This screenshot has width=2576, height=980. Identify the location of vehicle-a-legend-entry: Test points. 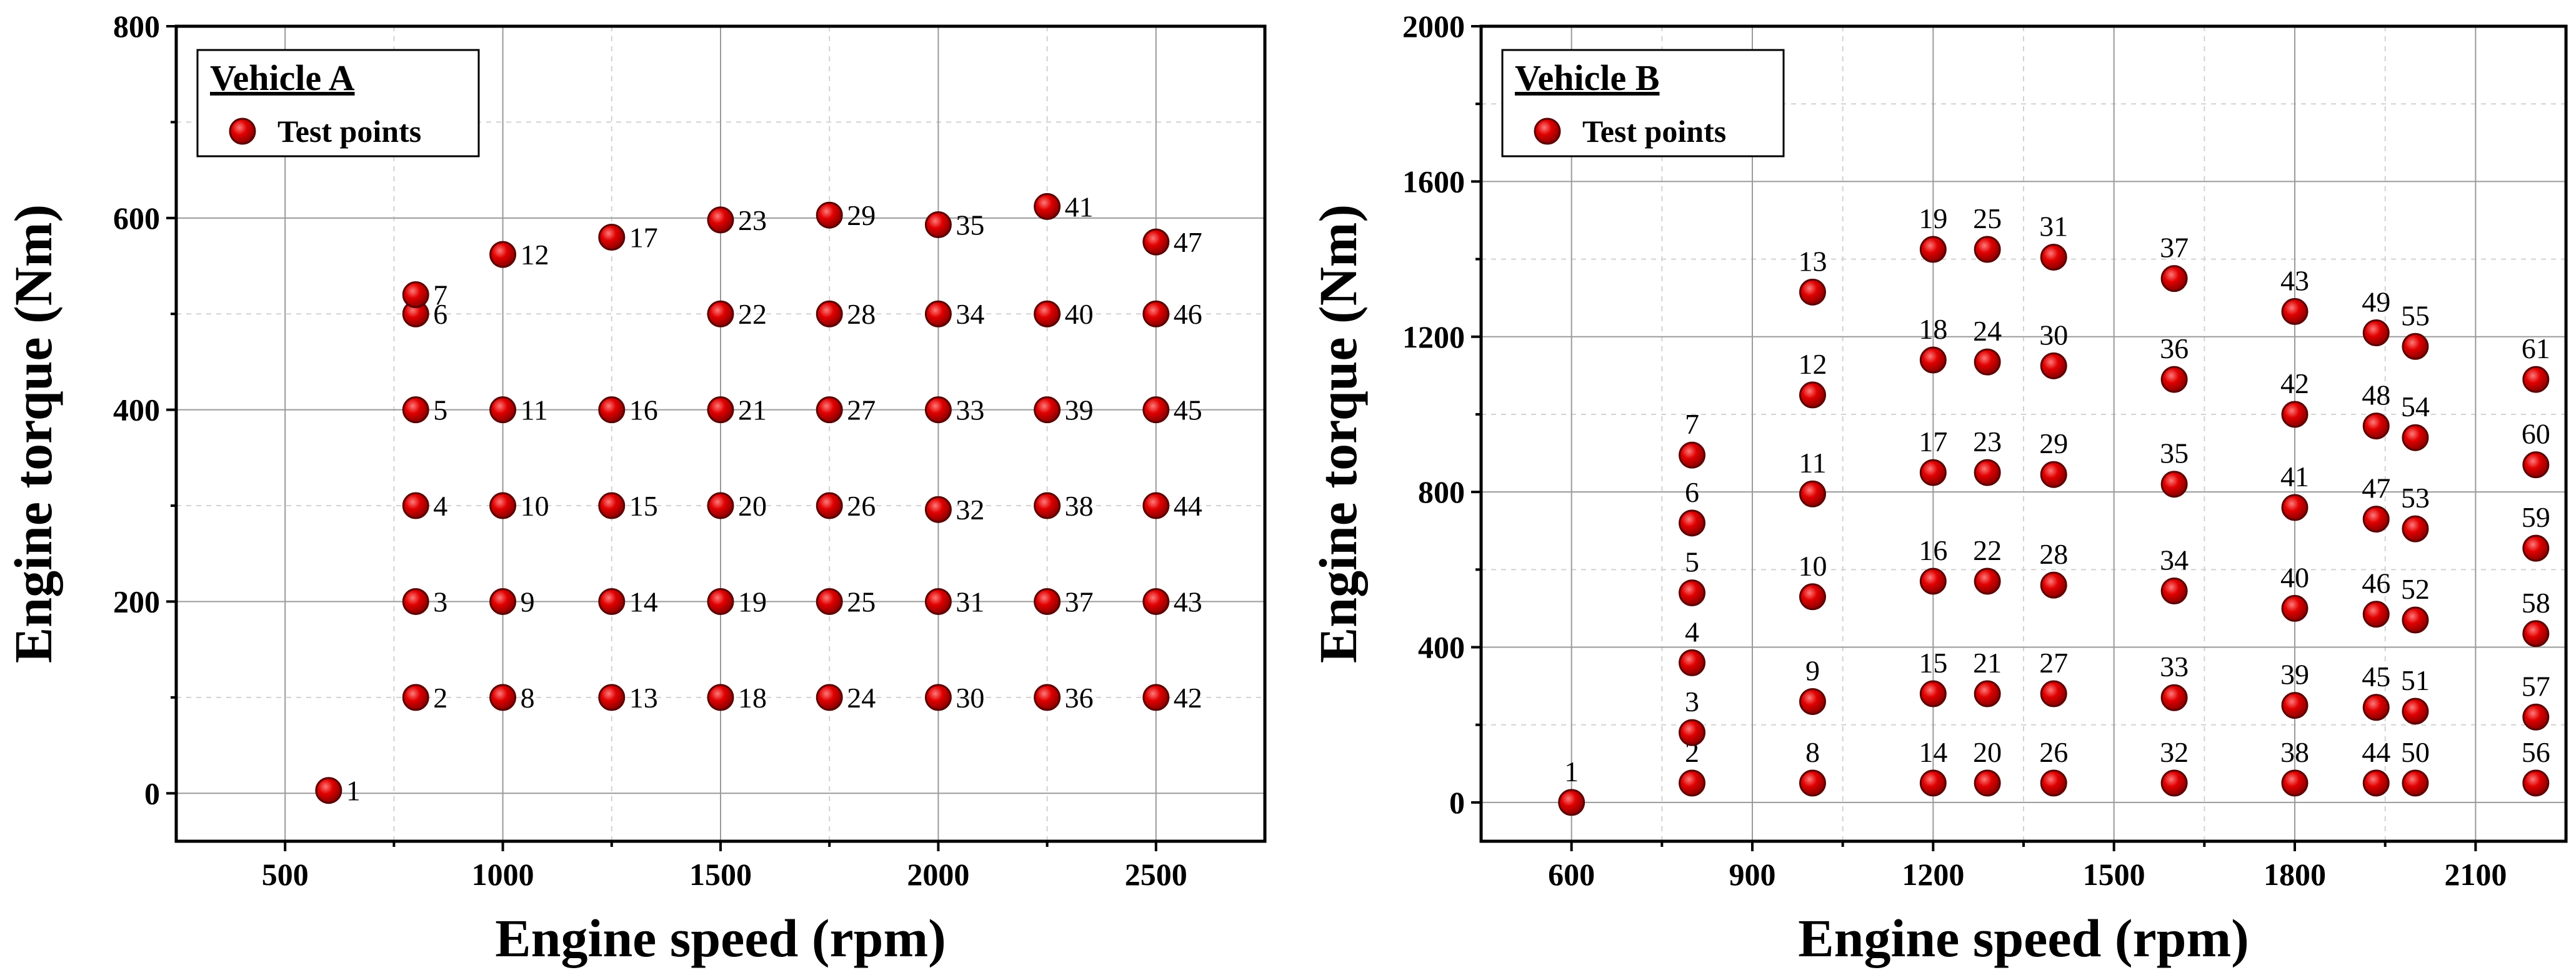
(349, 131).